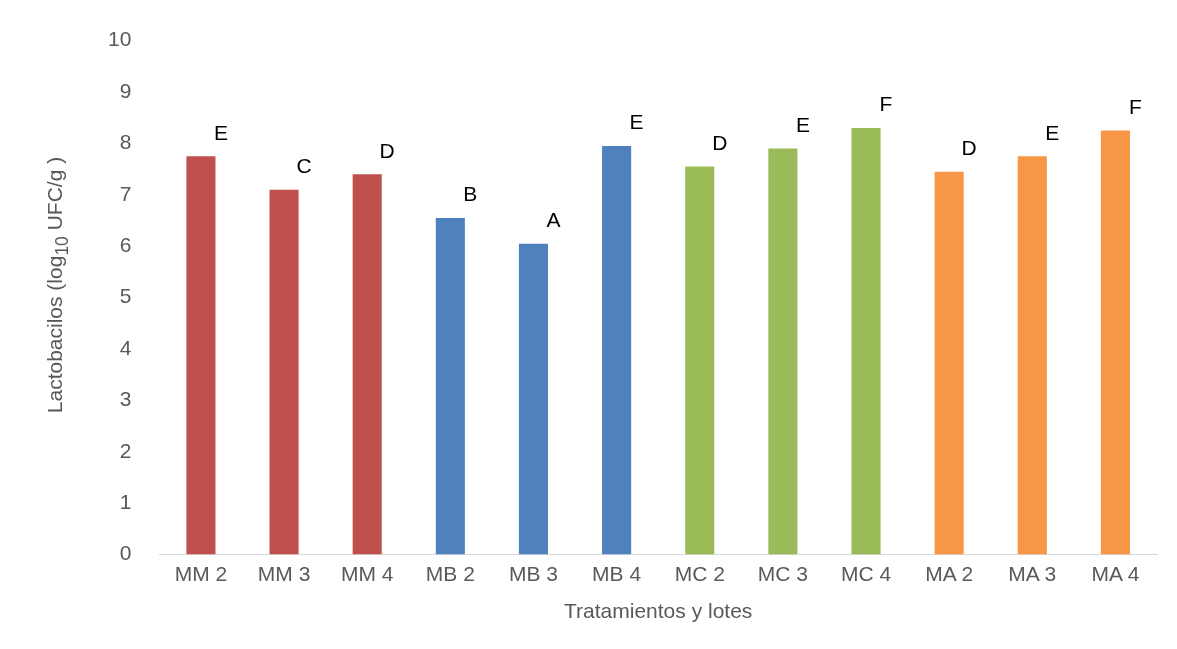 Image resolution: width=1177 pixels, height=649 pixels. I want to click on y-tick-label: 7, so click(125, 193).